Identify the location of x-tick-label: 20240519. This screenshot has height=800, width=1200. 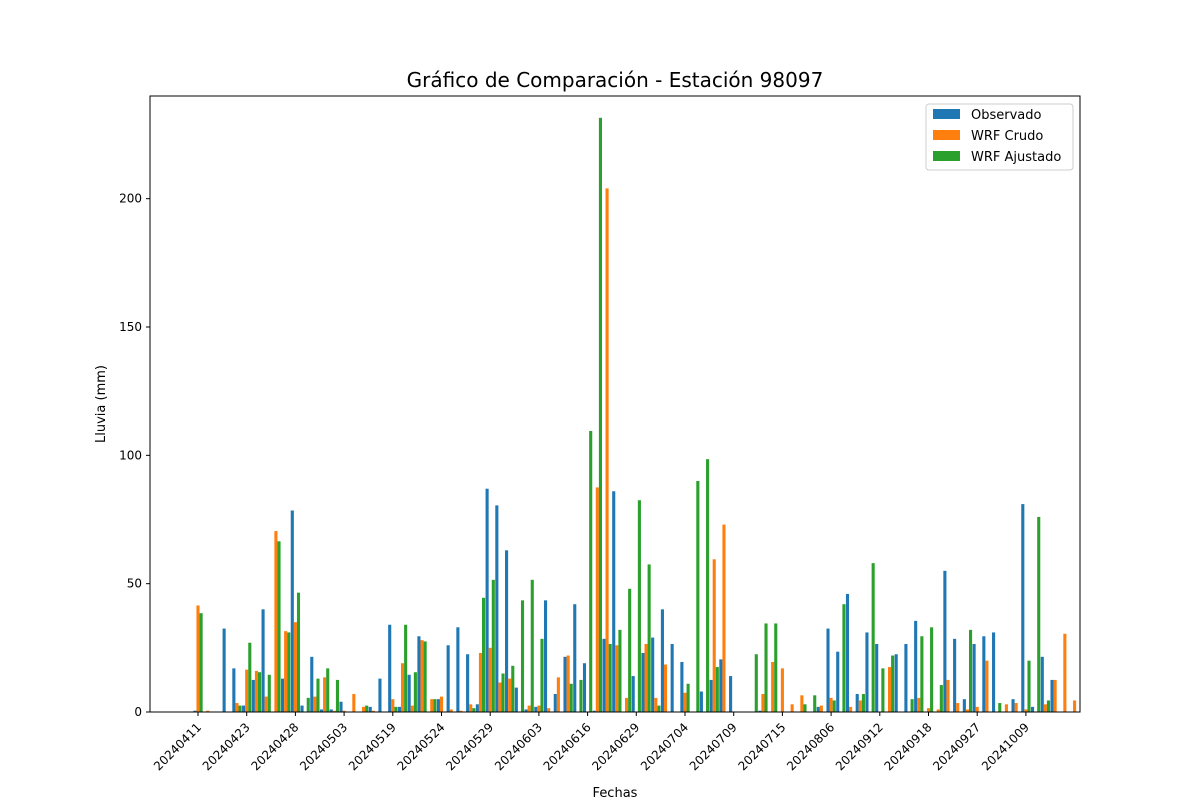
(372, 746).